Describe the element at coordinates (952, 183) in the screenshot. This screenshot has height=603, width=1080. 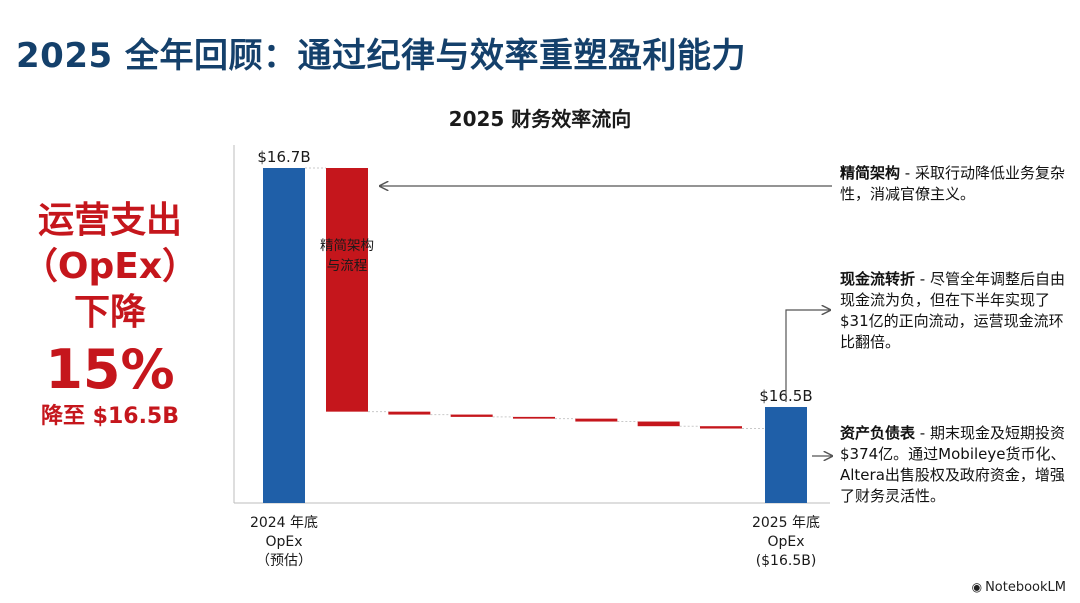
I see `note-streamline-body: - 采取行动降低业务复杂性，消减官僚主义。` at that location.